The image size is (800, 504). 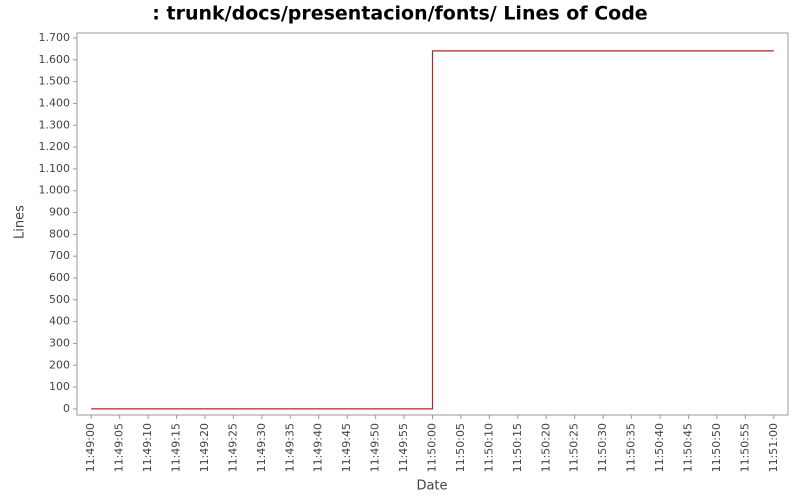 What do you see at coordinates (773, 447) in the screenshot?
I see `x-tick-label: 11:51:00` at bounding box center [773, 447].